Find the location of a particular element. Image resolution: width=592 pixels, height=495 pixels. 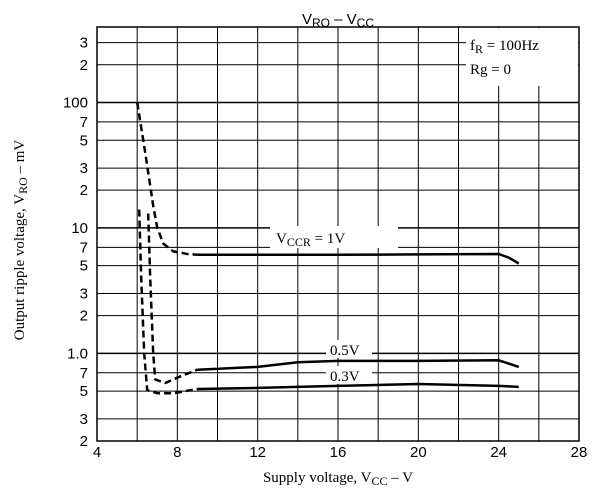

annotation: 0.3V is located at coordinates (345, 377).